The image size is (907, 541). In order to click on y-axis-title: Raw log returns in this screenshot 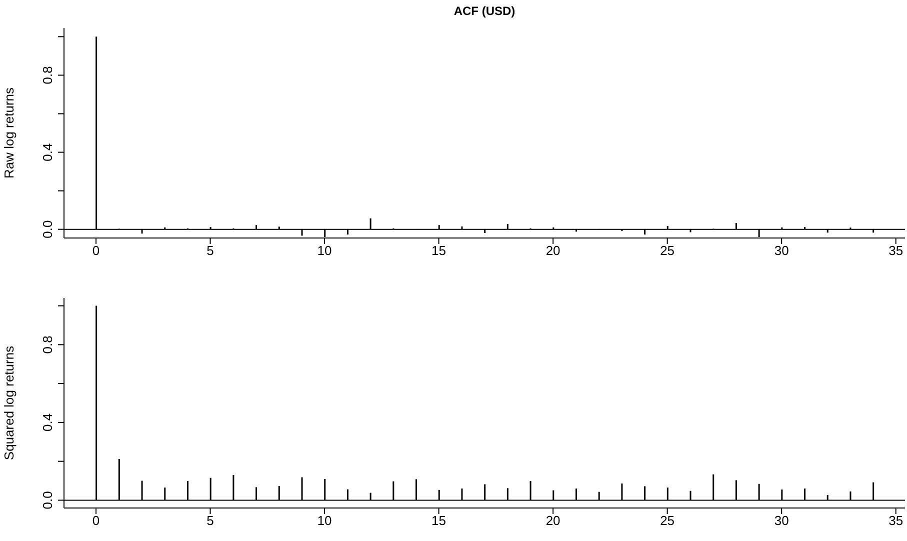, I will do `click(9, 132)`.